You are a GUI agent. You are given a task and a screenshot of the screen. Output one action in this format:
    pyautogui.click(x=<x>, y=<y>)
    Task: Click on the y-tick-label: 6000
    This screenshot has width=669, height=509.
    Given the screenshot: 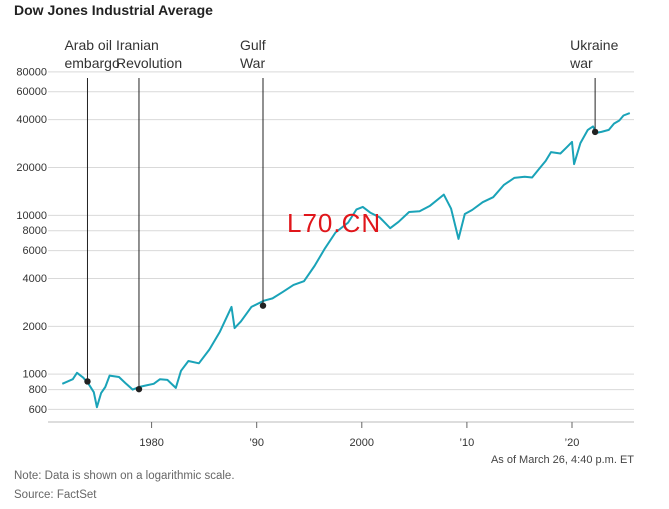 What is the action you would take?
    pyautogui.click(x=35, y=251)
    